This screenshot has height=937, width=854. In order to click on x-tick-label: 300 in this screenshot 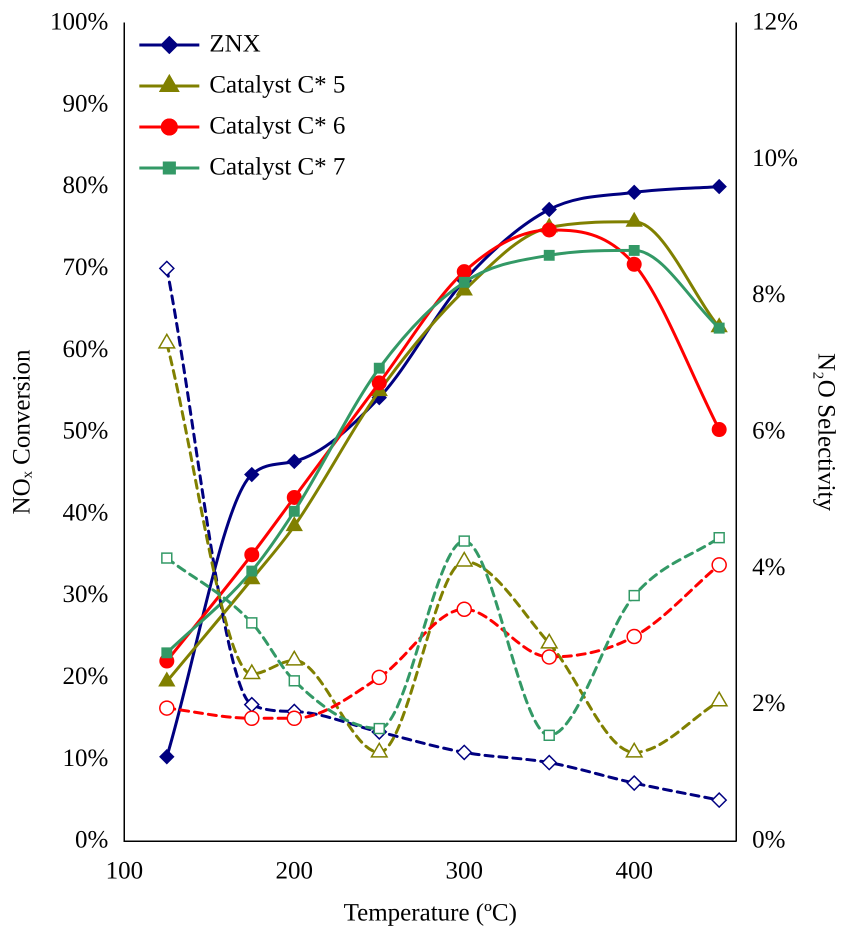, I will do `click(464, 871)`.